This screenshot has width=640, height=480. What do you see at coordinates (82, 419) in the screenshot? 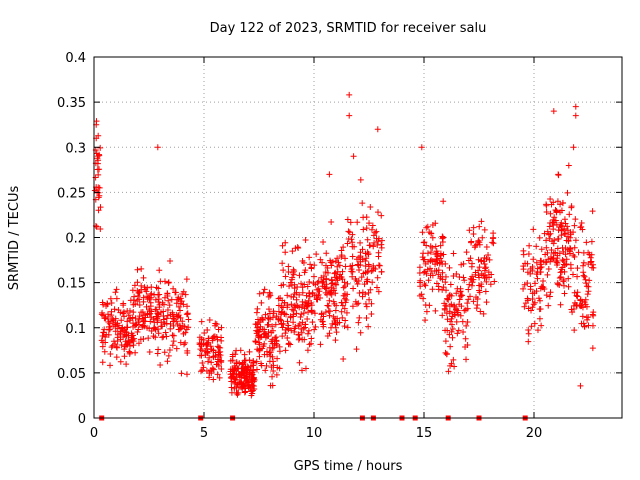
I see `y-tick-label: 0` at bounding box center [82, 419].